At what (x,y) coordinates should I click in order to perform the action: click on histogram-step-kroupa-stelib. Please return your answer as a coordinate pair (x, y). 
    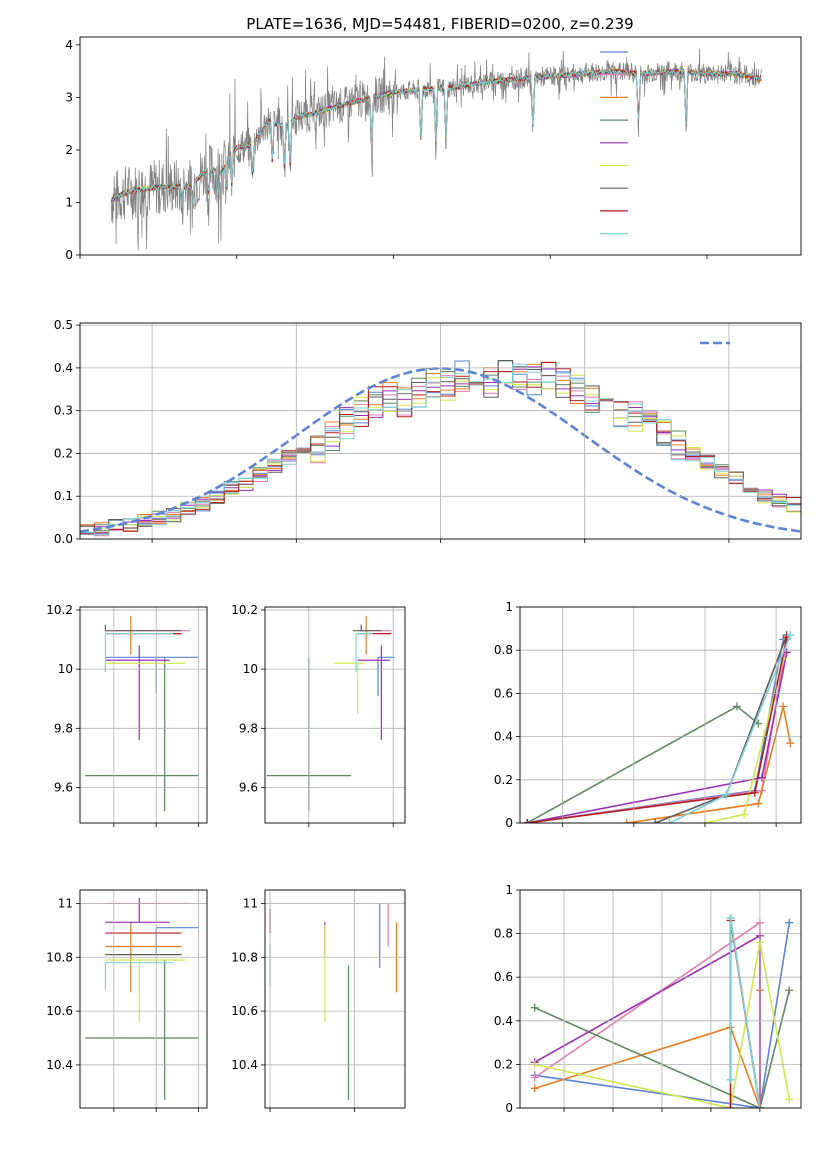
    Looking at the image, I should click on (440, 449).